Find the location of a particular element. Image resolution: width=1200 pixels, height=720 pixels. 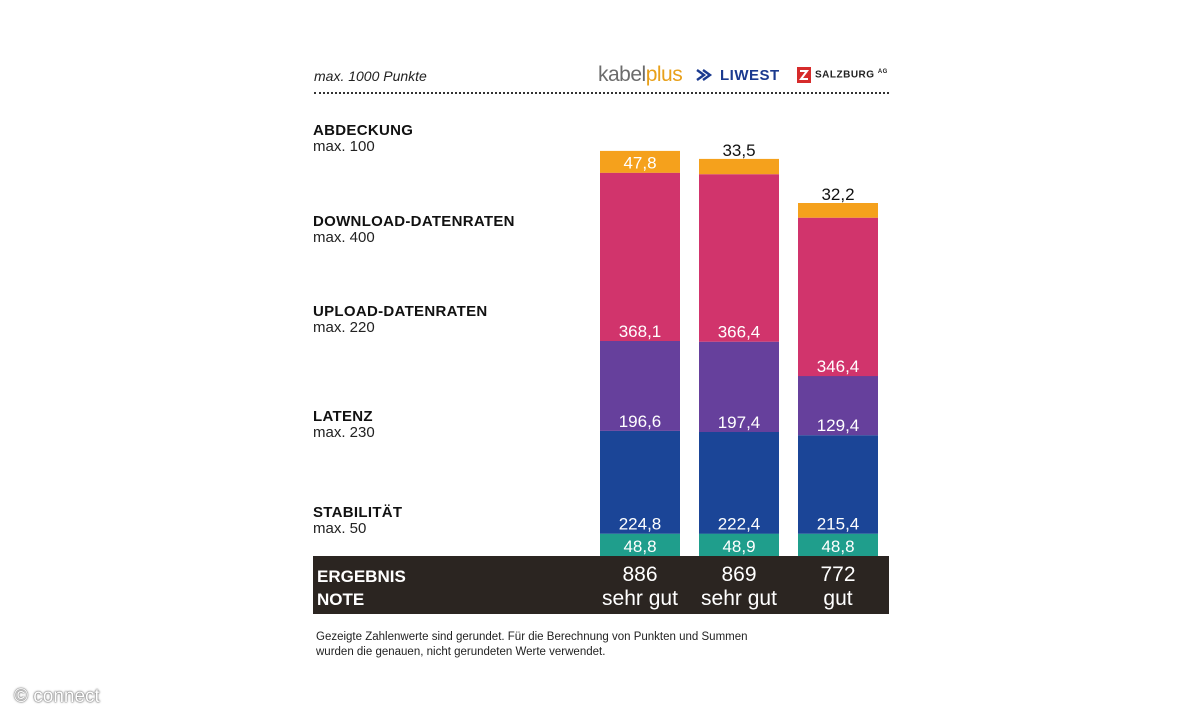

category-max: max. 100 is located at coordinates (344, 146).